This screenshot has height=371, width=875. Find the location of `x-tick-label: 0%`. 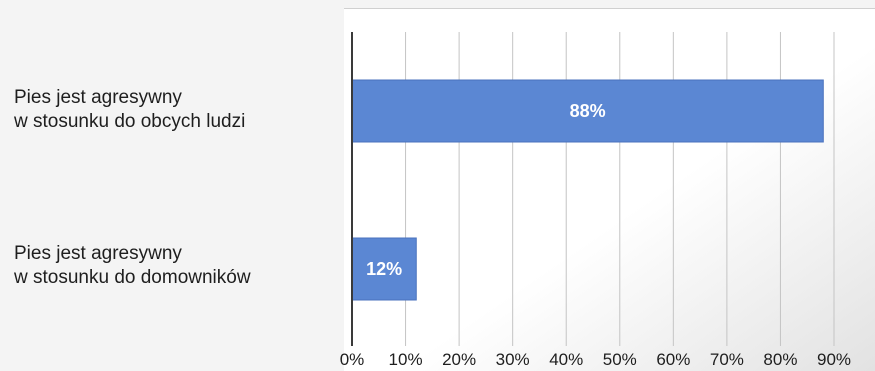

x-tick-label: 0% is located at coordinates (352, 359).